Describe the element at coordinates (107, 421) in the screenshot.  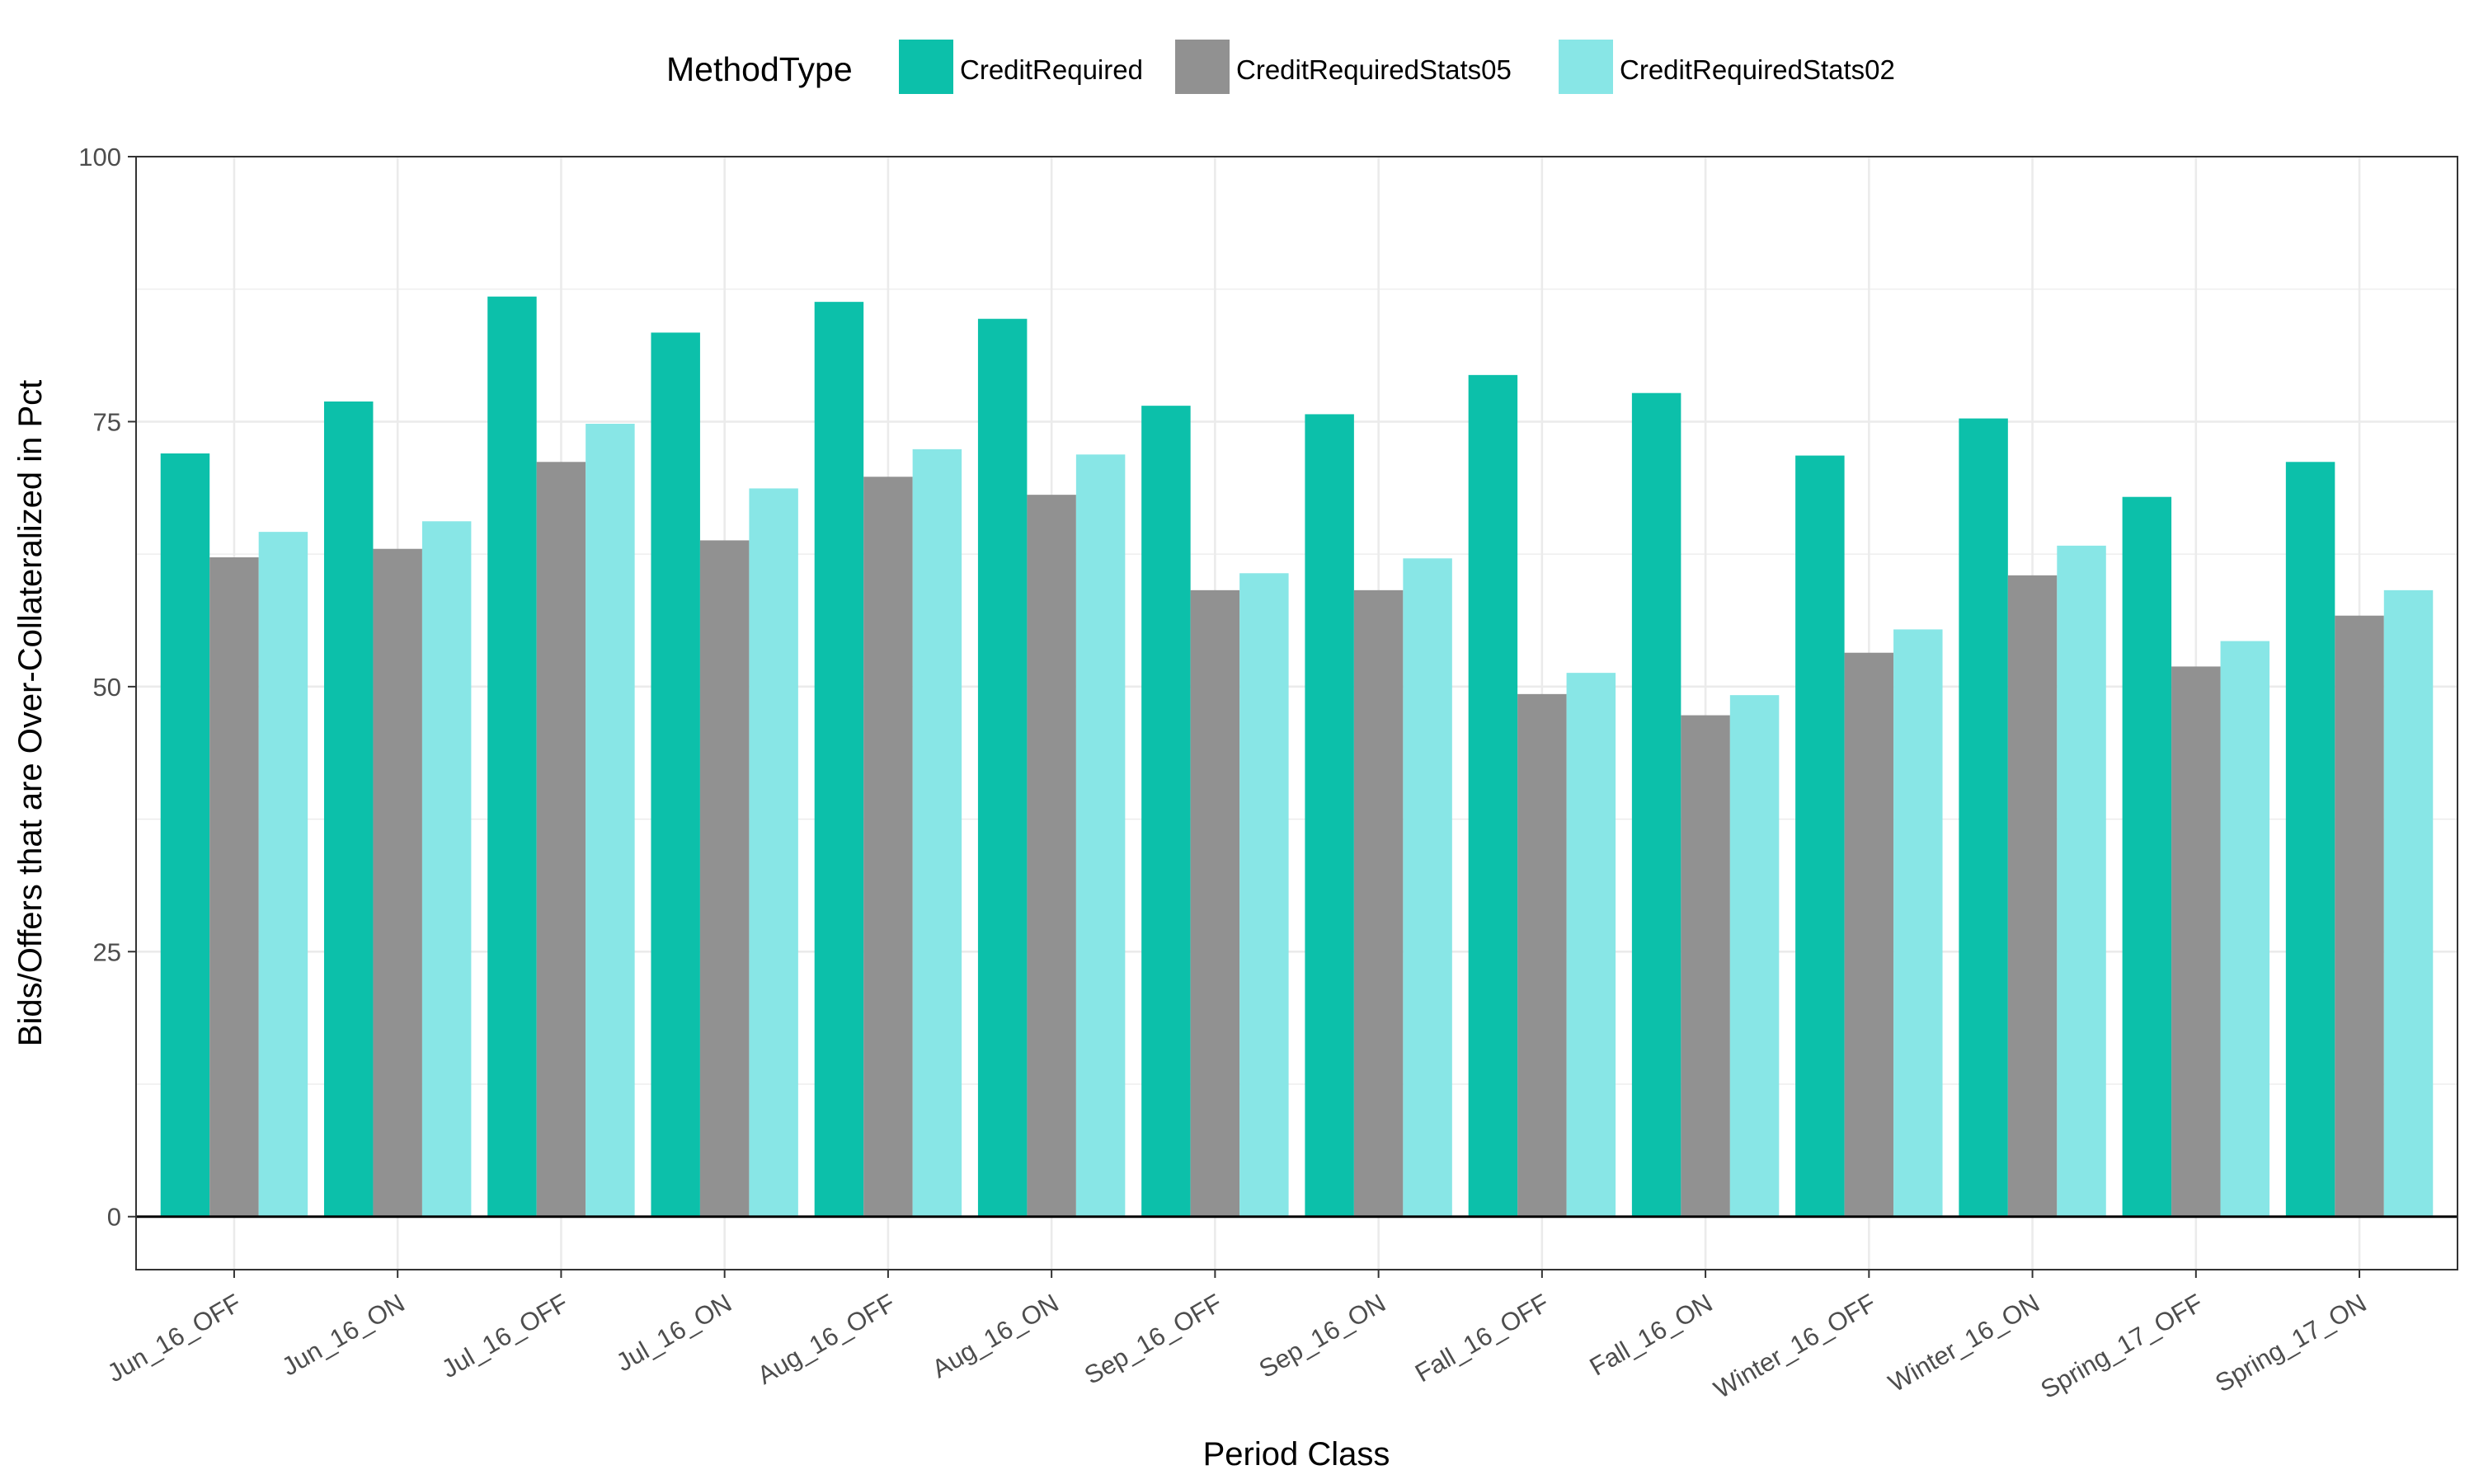
I see `y-tick-label: 75` at that location.